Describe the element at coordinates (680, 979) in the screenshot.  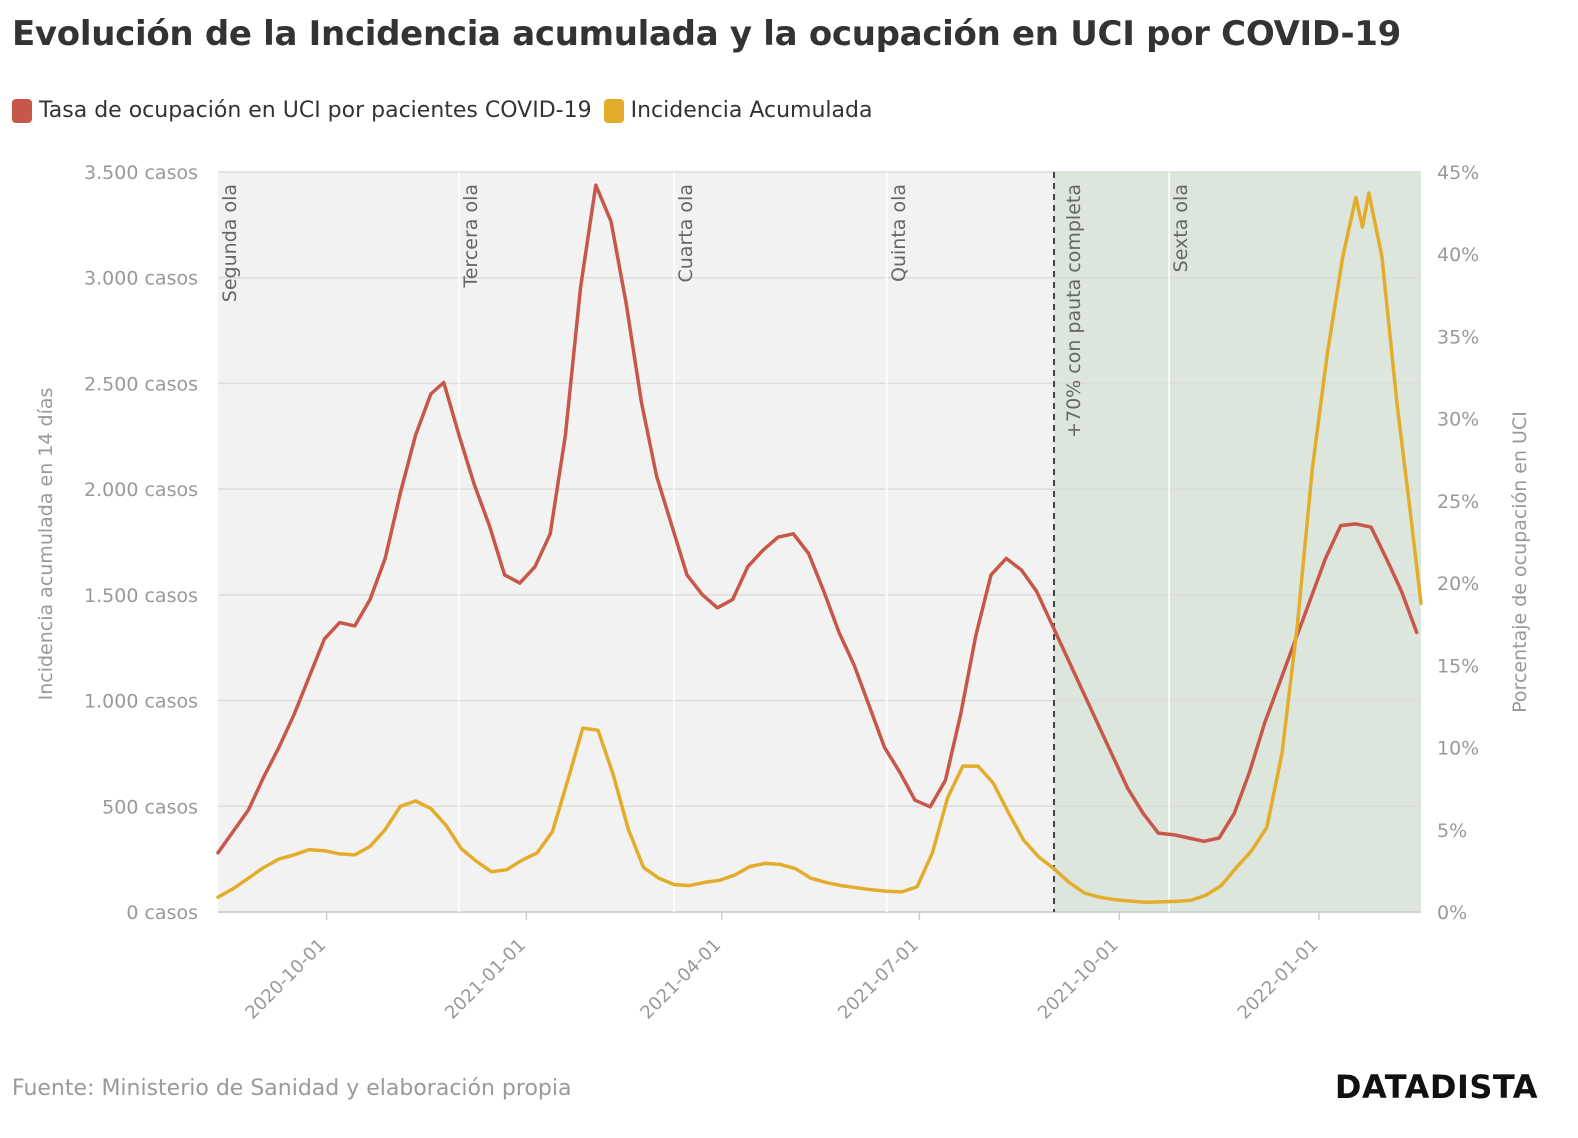
I see `x-tick-label: 2021-04-01` at that location.